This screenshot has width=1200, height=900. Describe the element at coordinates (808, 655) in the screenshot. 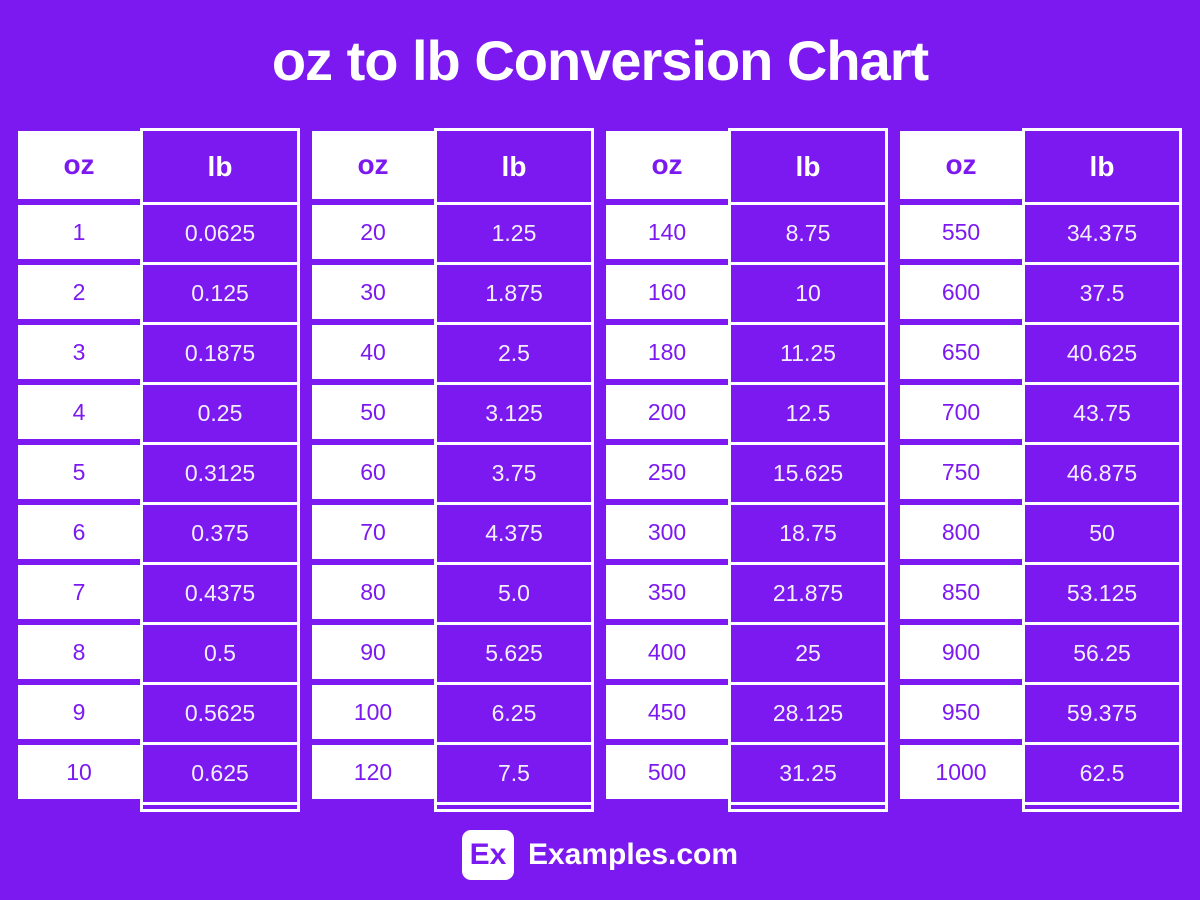

I see `lb-value-cell: 25` at that location.